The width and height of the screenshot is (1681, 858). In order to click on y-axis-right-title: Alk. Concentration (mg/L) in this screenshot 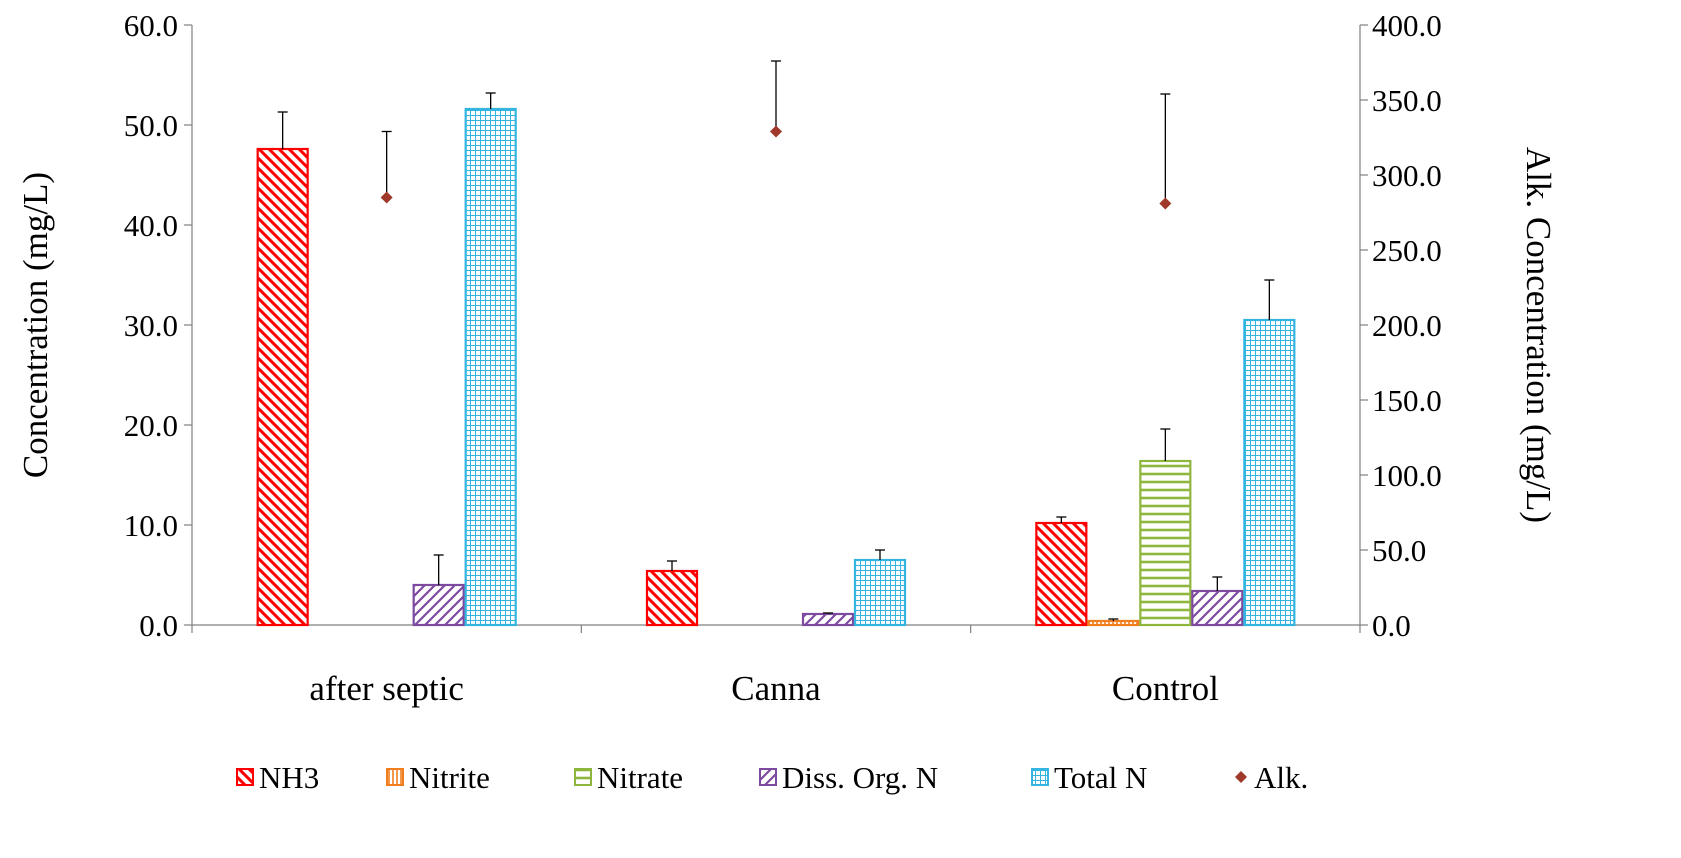, I will do `click(1538, 335)`.